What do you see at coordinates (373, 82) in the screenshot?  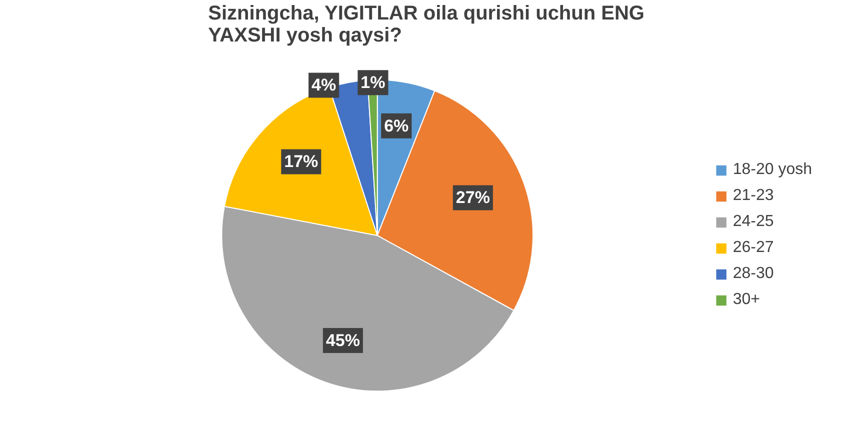 I see `data-label: 1%` at bounding box center [373, 82].